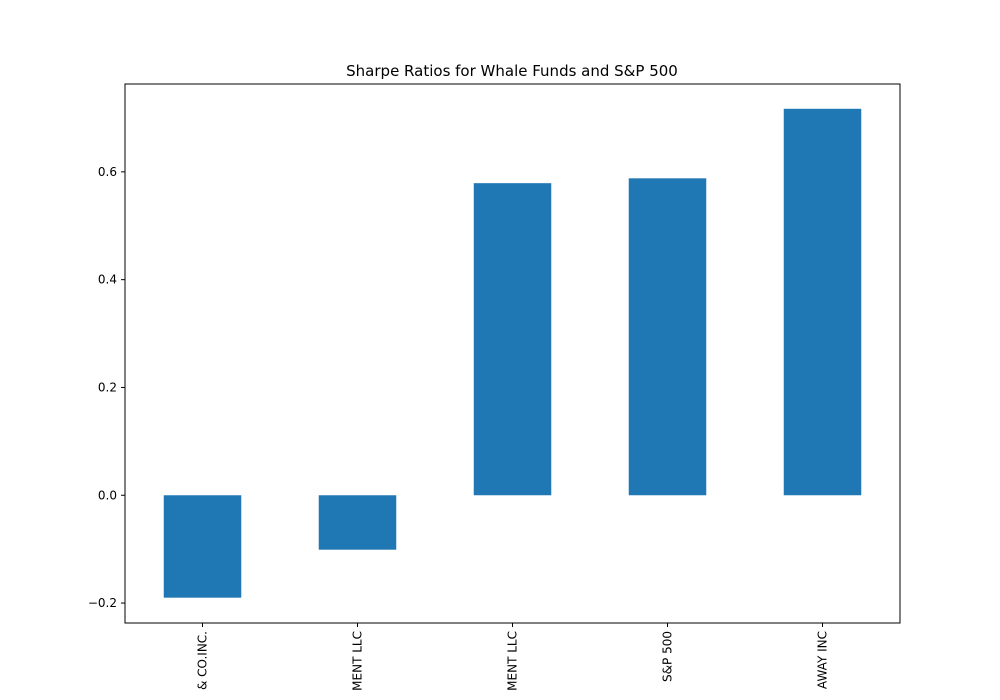  I want to click on y-axis: −0.2 0.0 0.2 0.4 0.6, so click(106, 387).